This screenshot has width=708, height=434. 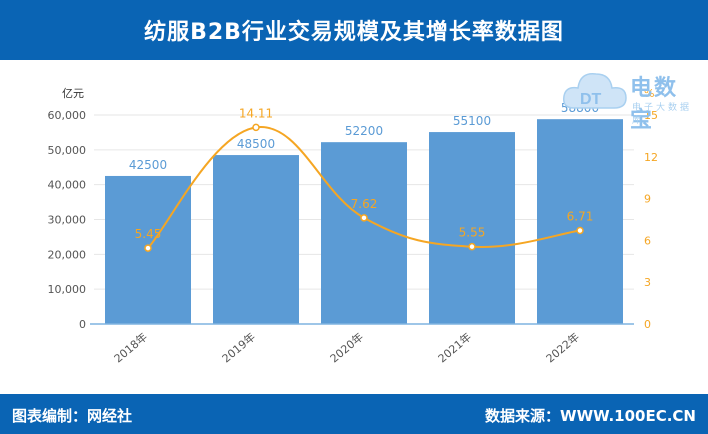 I want to click on y-tick-label-right: 15, so click(x=651, y=115).